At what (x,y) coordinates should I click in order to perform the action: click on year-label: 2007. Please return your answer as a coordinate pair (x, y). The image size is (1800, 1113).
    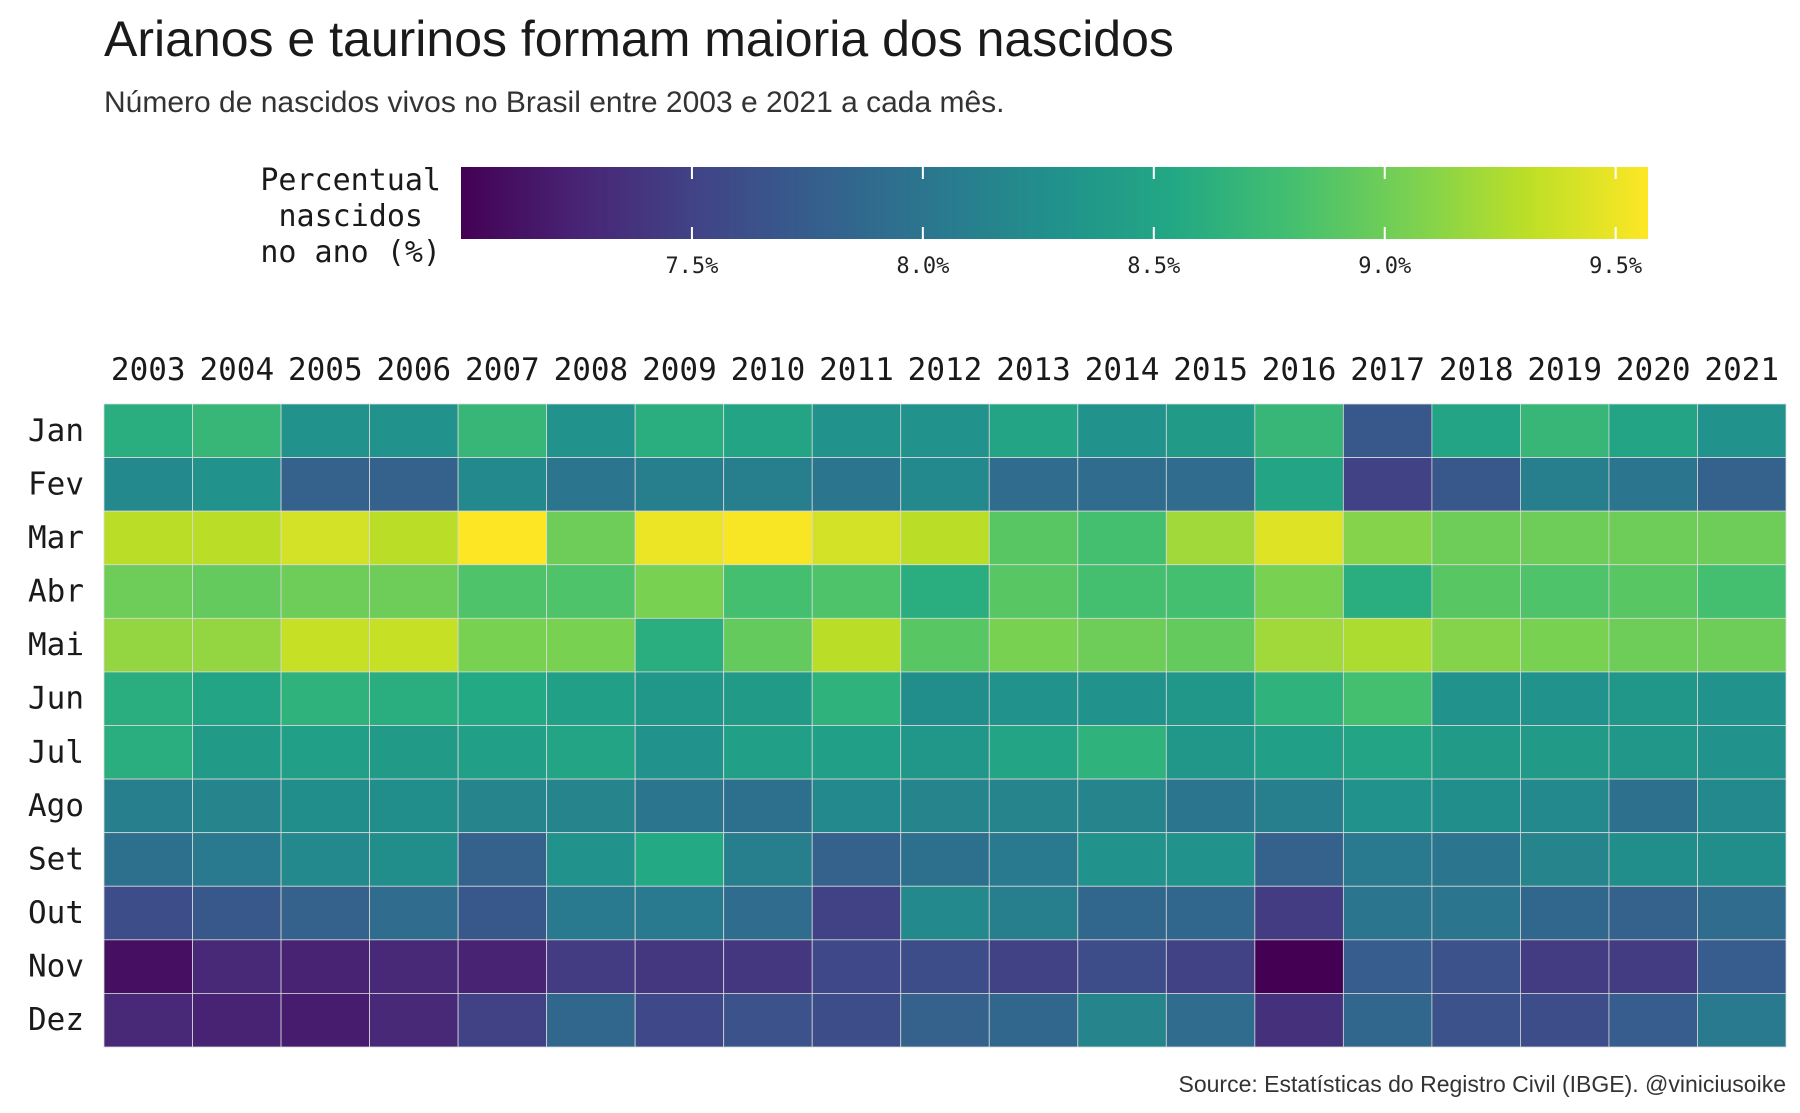
    Looking at the image, I should click on (502, 370).